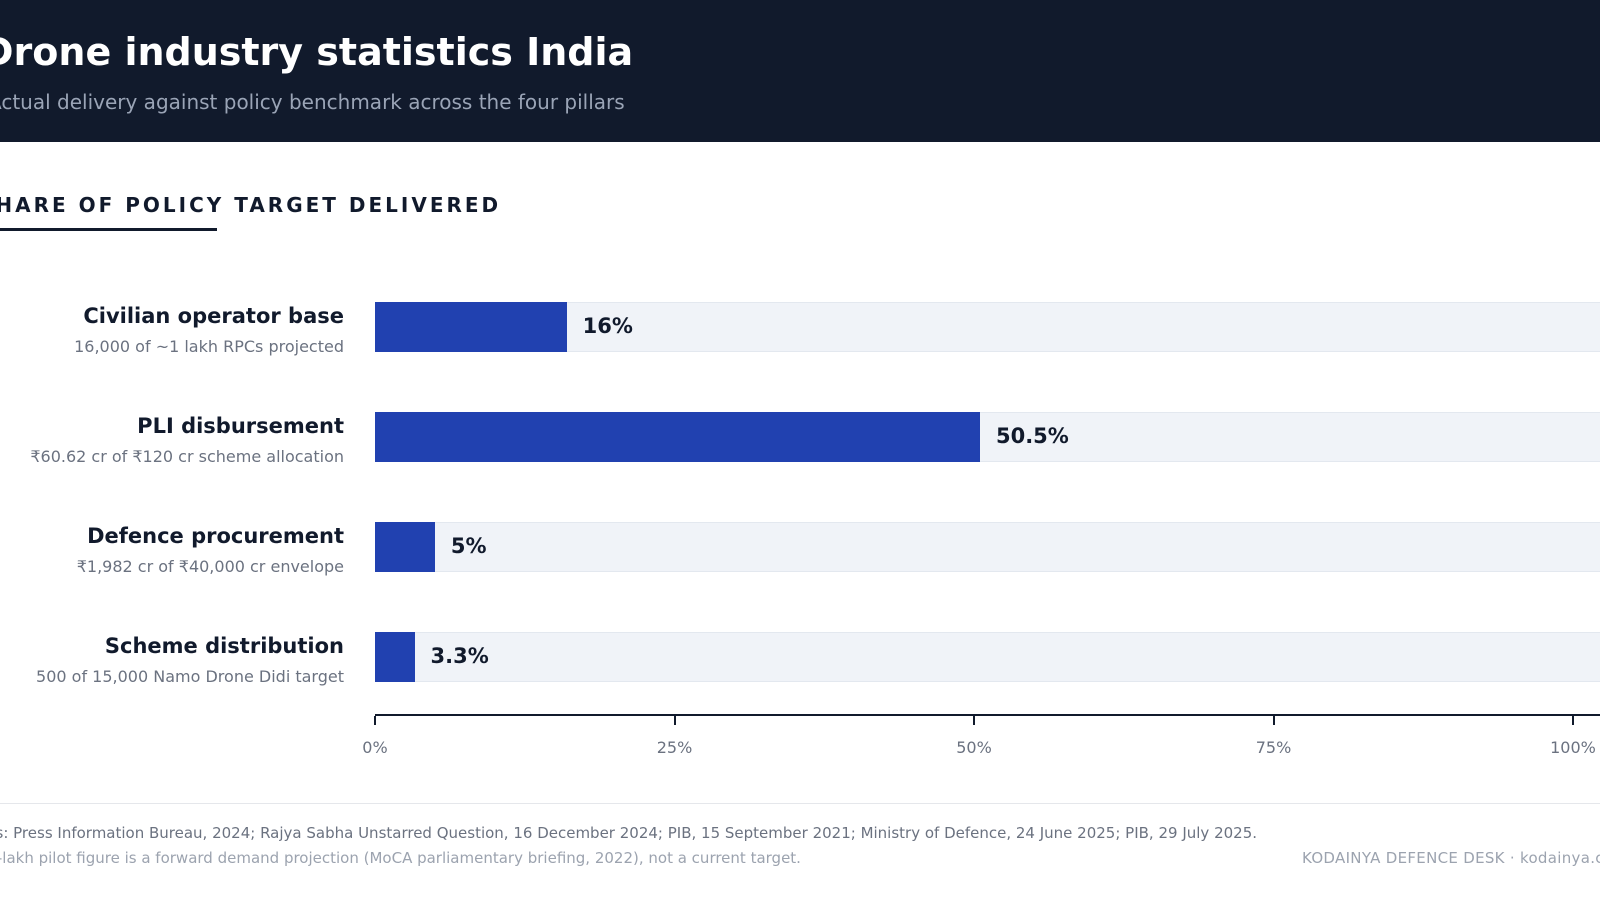 Image resolution: width=1600 pixels, height=900 pixels. What do you see at coordinates (210, 566) in the screenshot?
I see `category-sublabel: ₹1,982 cr of ₹40,000 cr envelope` at bounding box center [210, 566].